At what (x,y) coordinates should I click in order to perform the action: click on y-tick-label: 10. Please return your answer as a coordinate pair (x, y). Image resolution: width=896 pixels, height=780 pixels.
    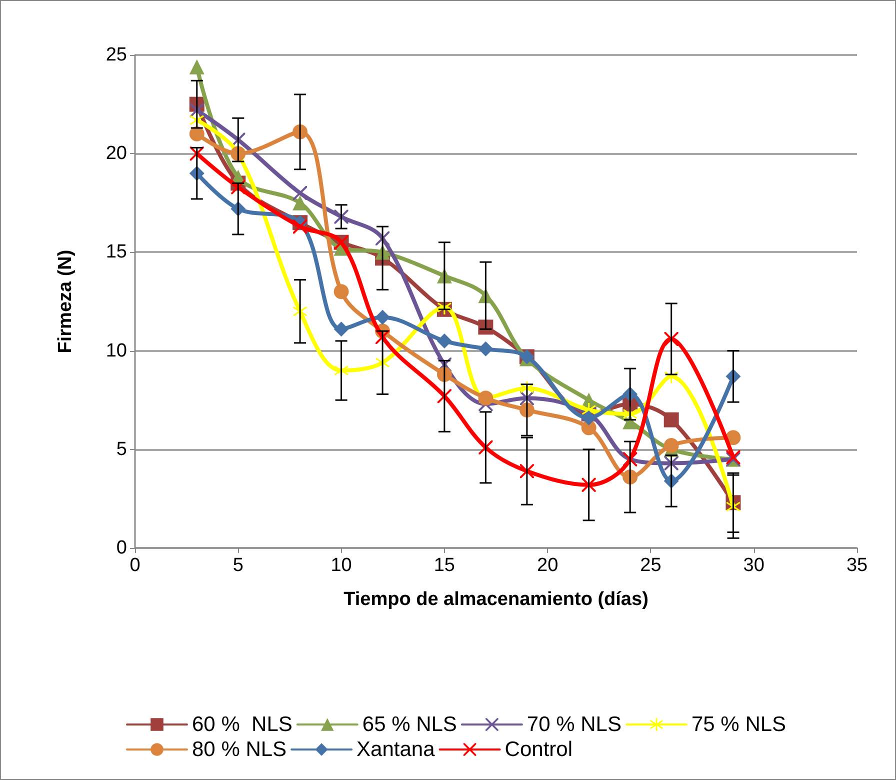
    Looking at the image, I should click on (116, 351).